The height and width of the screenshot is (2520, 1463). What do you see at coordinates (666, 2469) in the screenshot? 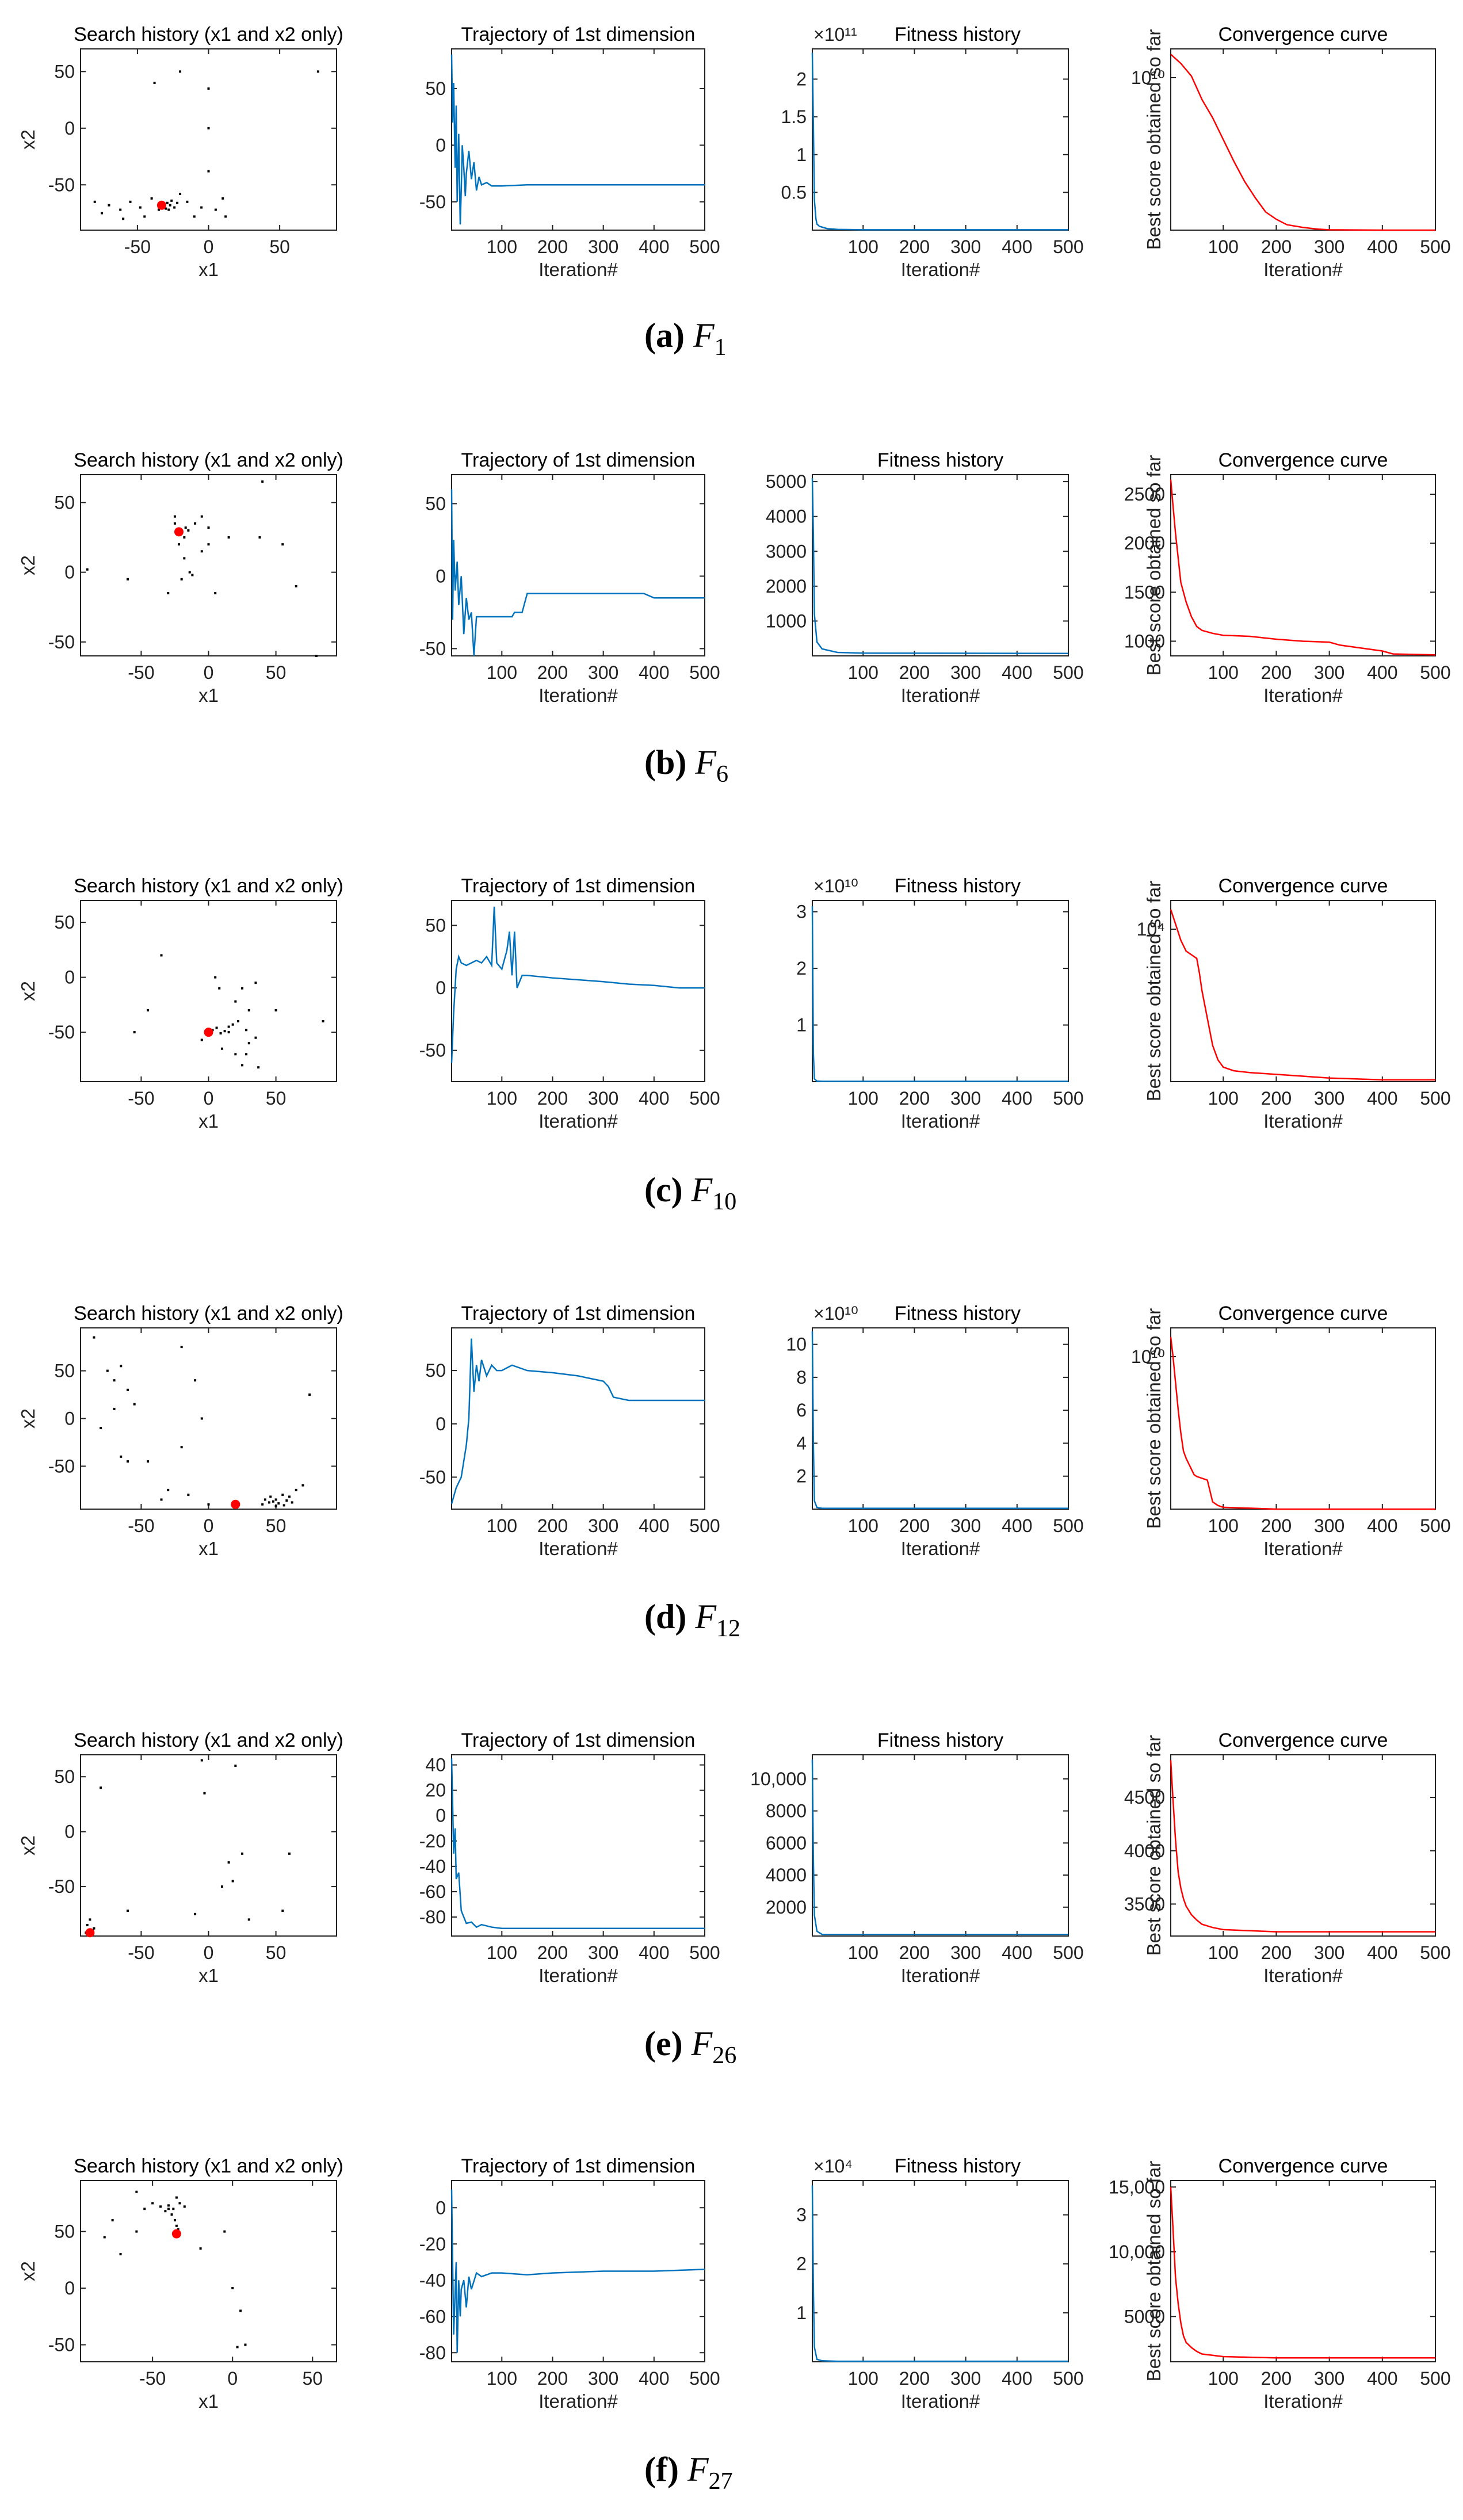
I see `caption-letter: (f)` at bounding box center [666, 2469].